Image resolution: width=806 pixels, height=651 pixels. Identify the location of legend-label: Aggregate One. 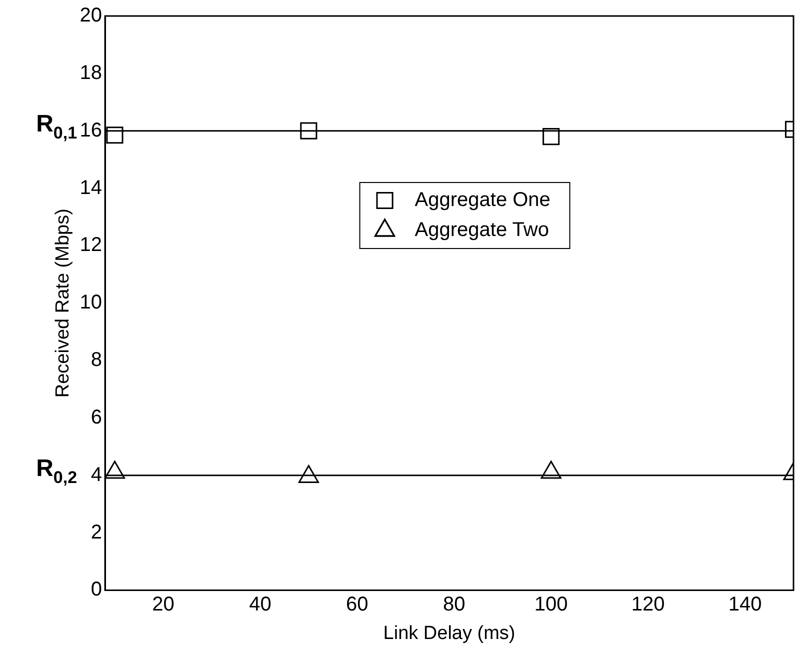
(482, 200).